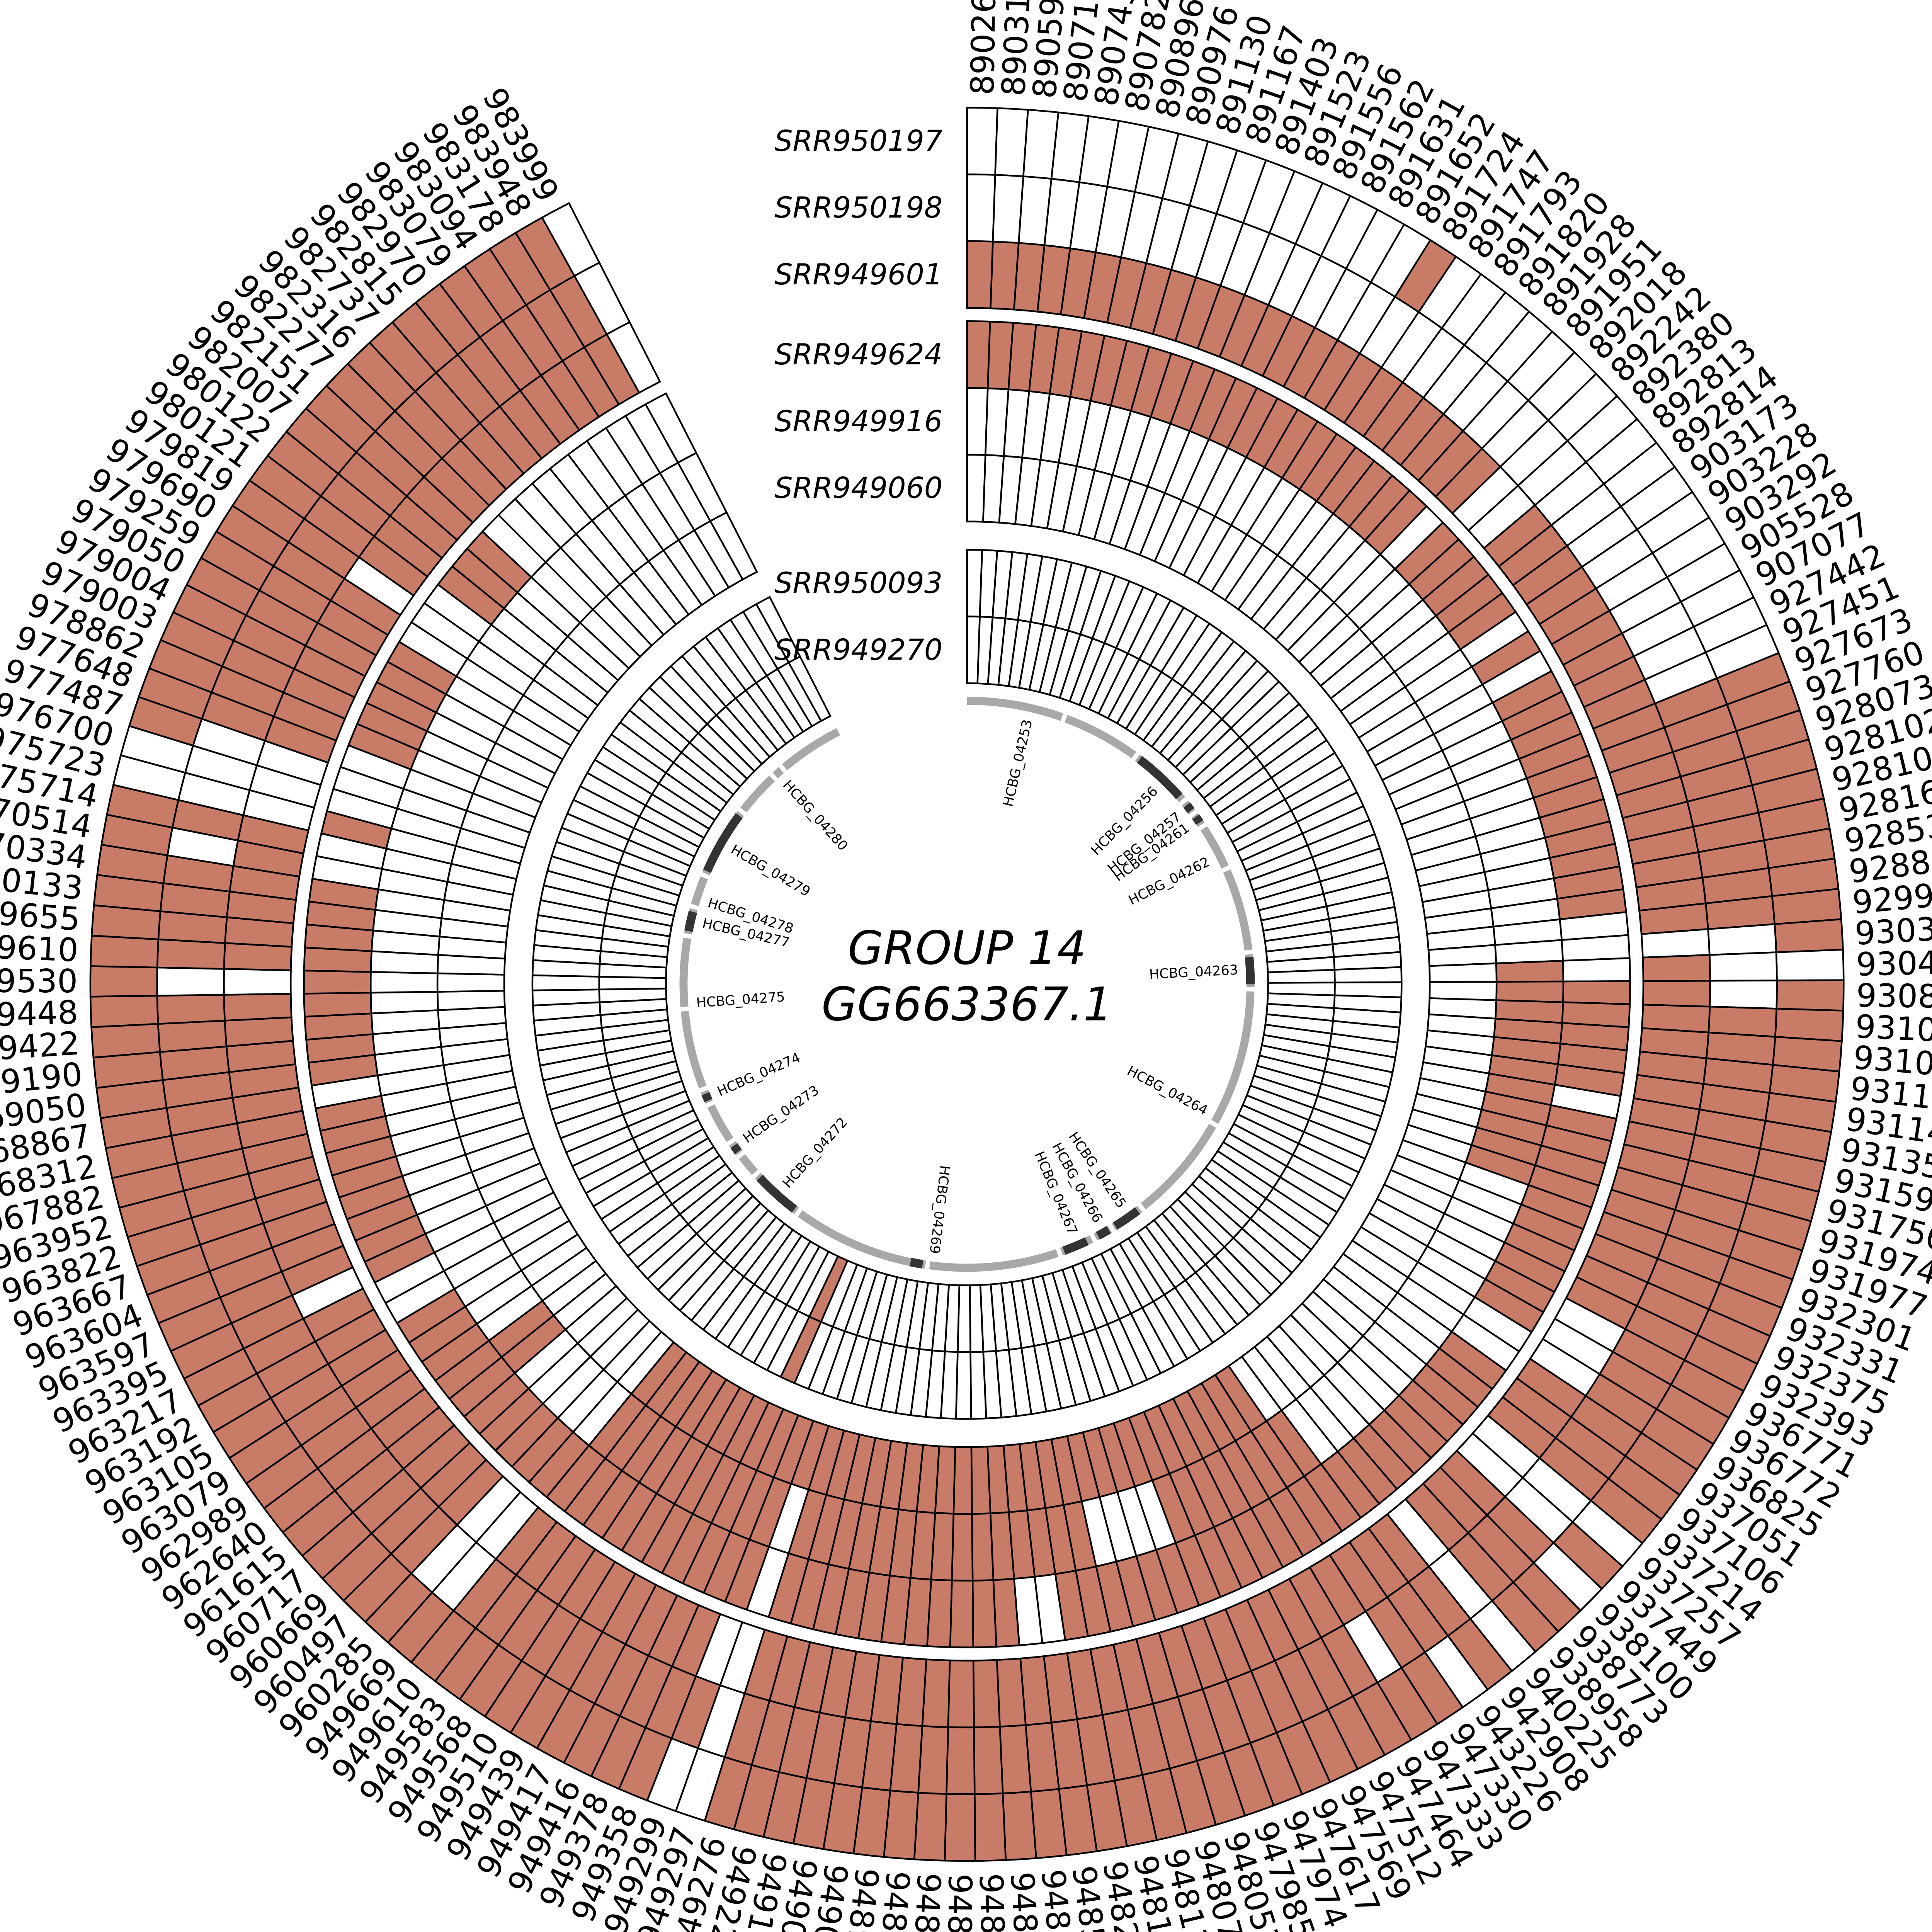 The image size is (1932, 1932). What do you see at coordinates (1017, 49) in the screenshot?
I see `column-label: 890313` at bounding box center [1017, 49].